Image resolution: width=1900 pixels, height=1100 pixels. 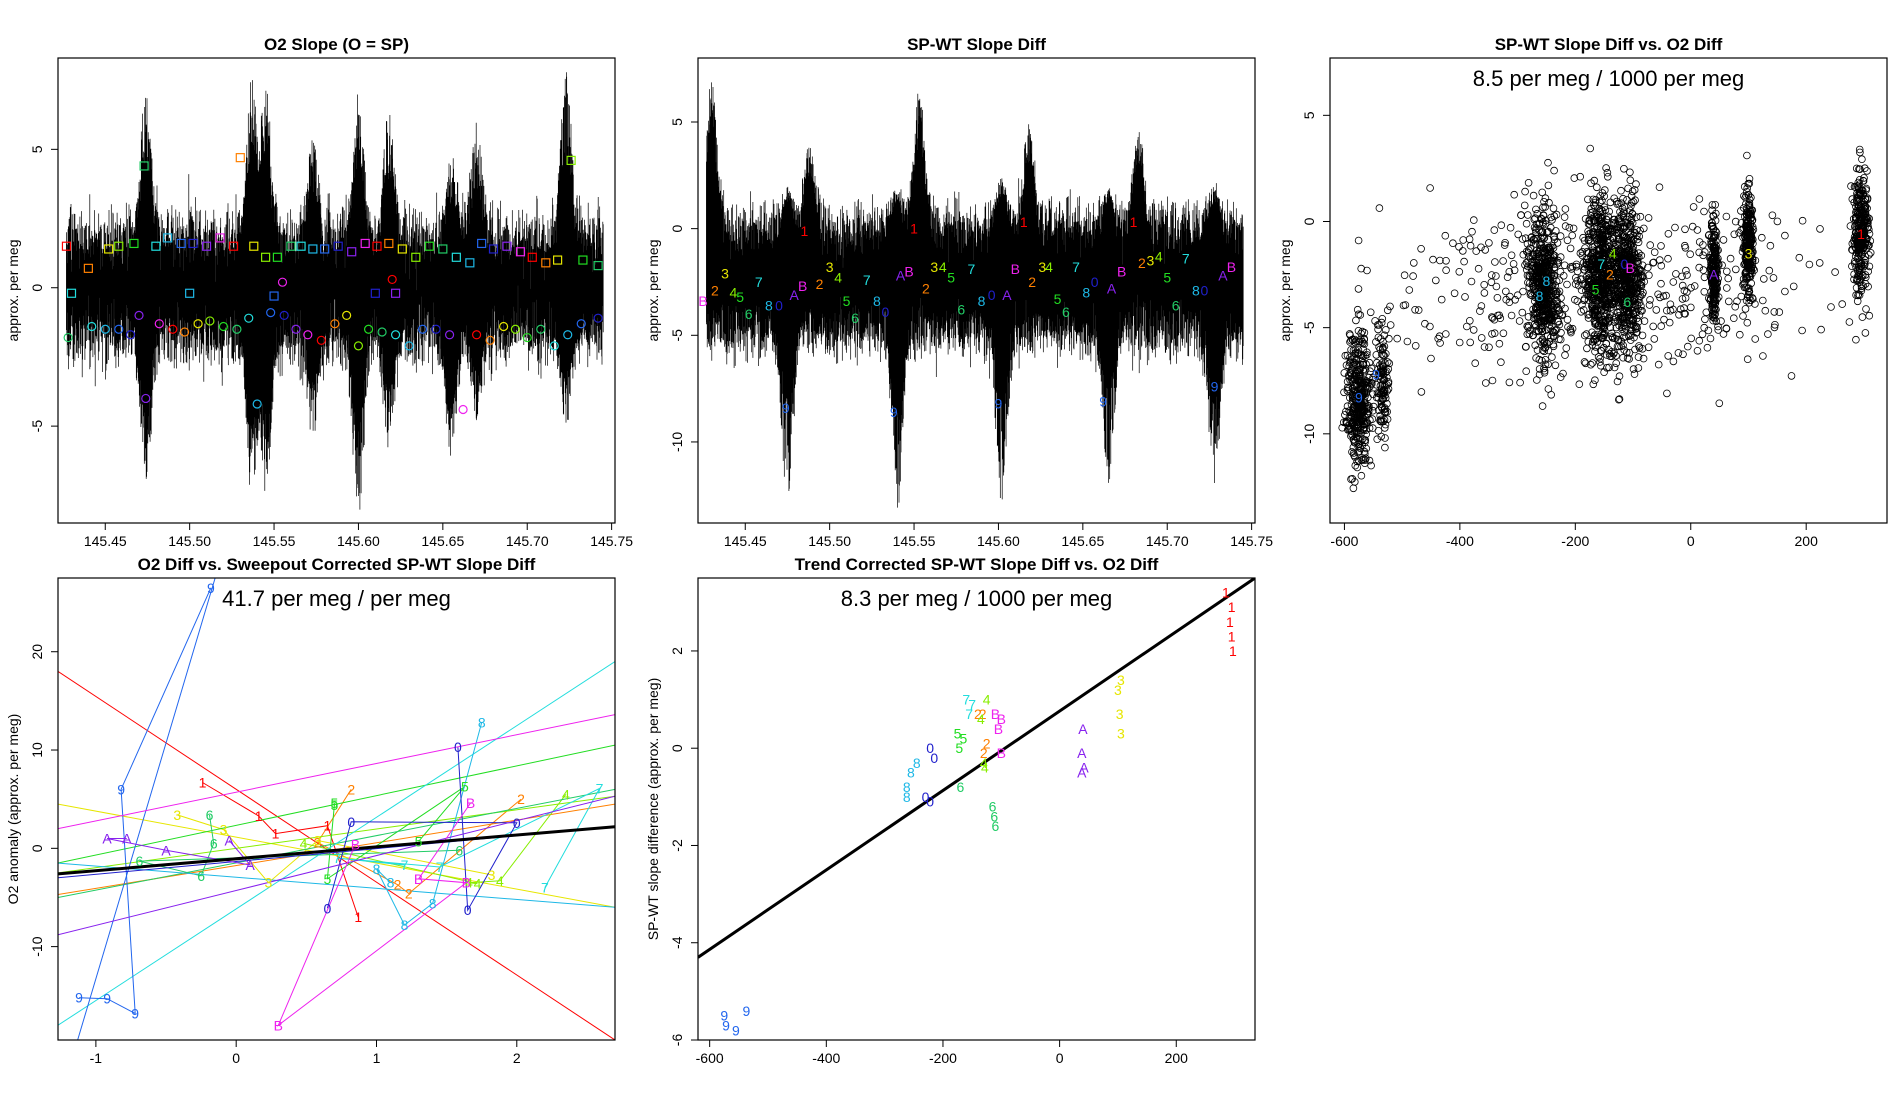 What do you see at coordinates (398, 885) in the screenshot?
I see `group-label: 2` at bounding box center [398, 885].